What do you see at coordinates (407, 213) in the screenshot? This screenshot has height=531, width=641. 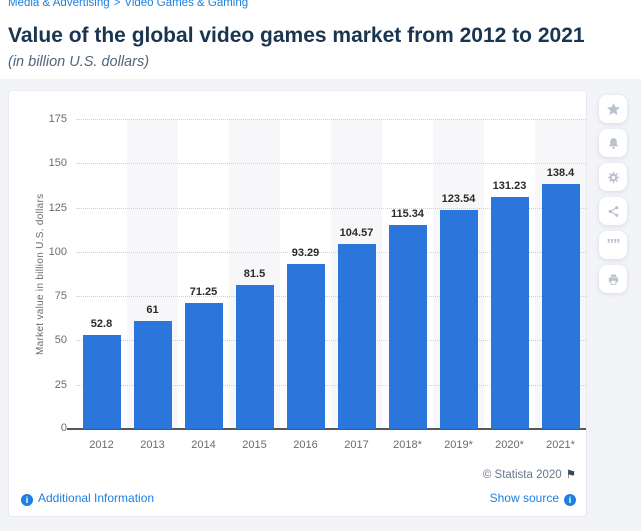 I see `bar-value-label: 115.34` at bounding box center [407, 213].